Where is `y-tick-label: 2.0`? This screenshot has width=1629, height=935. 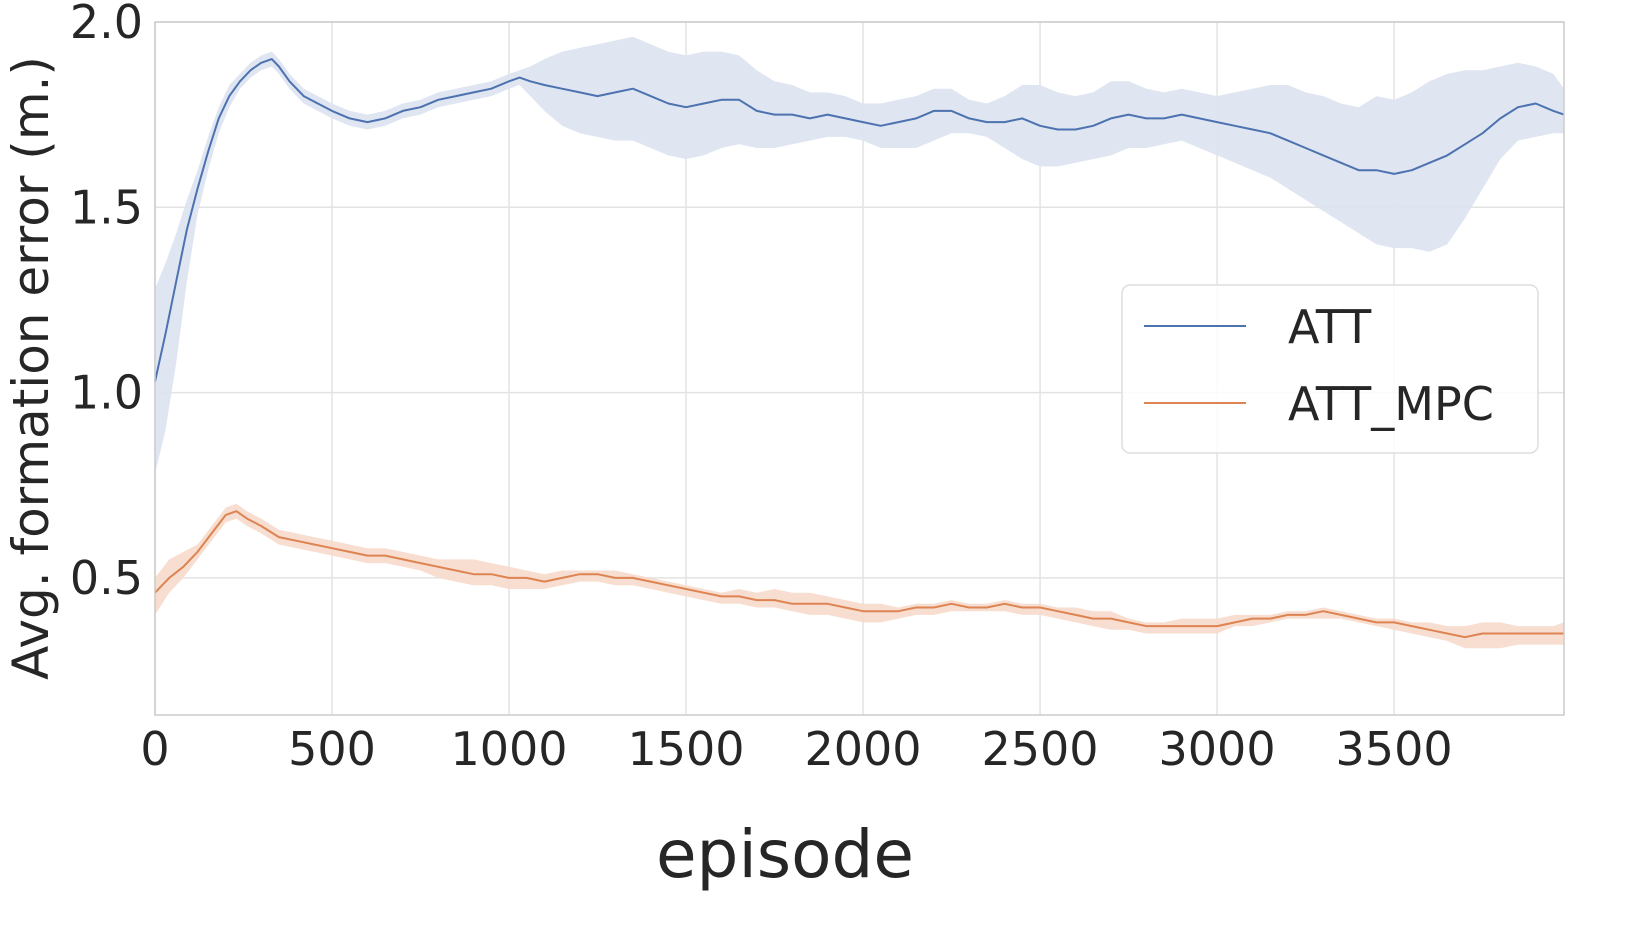
y-tick-label: 2.0 is located at coordinates (106, 24).